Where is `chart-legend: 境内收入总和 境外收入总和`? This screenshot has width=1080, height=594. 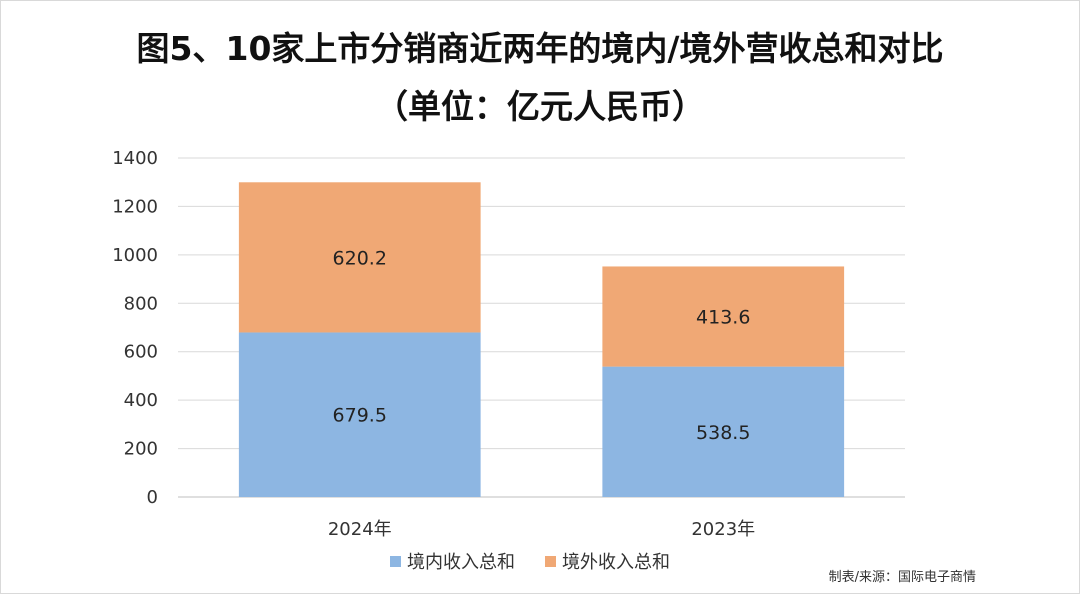 chart-legend: 境内收入总和 境外收入总和 is located at coordinates (545, 561).